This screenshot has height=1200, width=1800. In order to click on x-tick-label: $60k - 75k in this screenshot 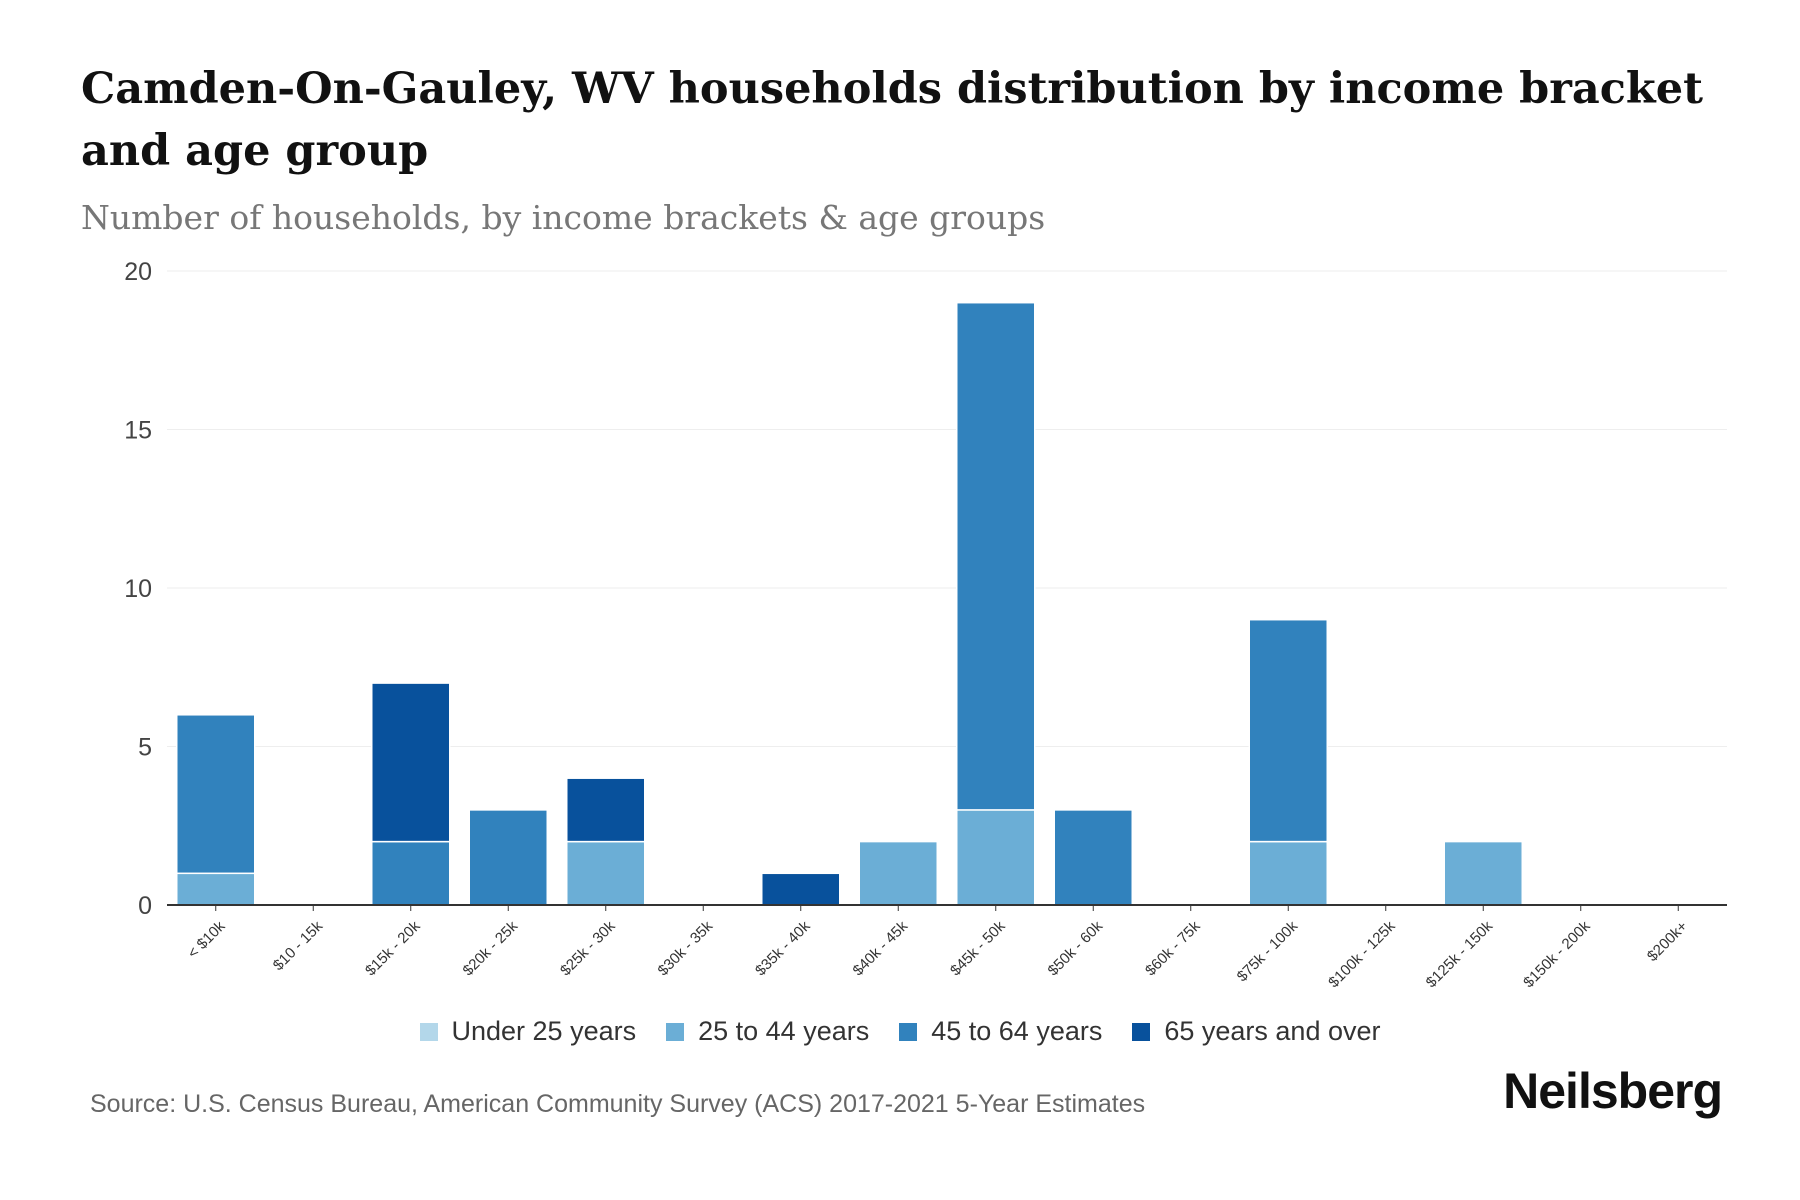, I will do `click(1173, 948)`.